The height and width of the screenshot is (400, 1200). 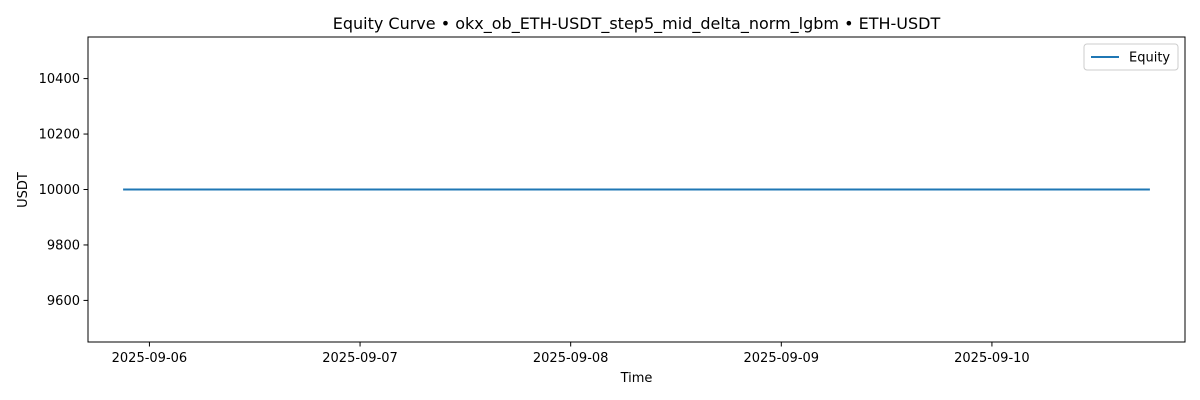 I want to click on x-tick-label: 2025-09-08, so click(x=571, y=358).